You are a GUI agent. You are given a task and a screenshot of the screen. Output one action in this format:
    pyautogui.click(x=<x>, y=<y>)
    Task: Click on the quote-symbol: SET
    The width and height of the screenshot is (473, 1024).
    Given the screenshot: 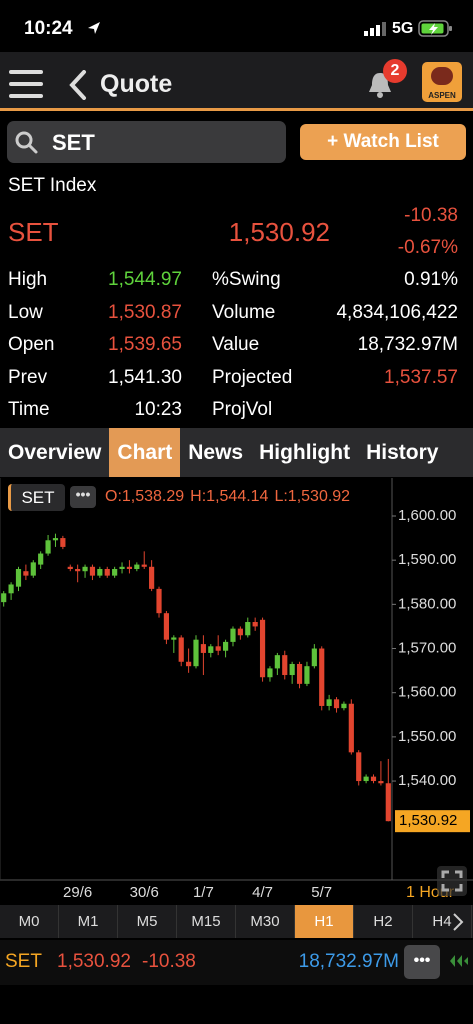 What is the action you would take?
    pyautogui.click(x=33, y=232)
    